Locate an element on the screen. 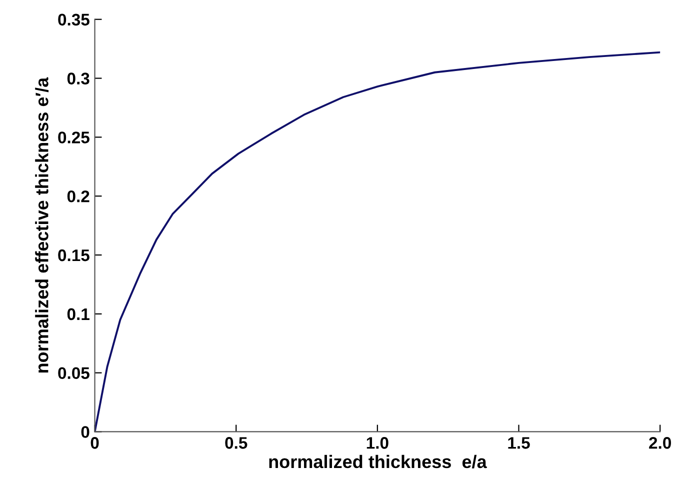  y-axis-title: normalized effective thickness e′/a is located at coordinates (42, 225).